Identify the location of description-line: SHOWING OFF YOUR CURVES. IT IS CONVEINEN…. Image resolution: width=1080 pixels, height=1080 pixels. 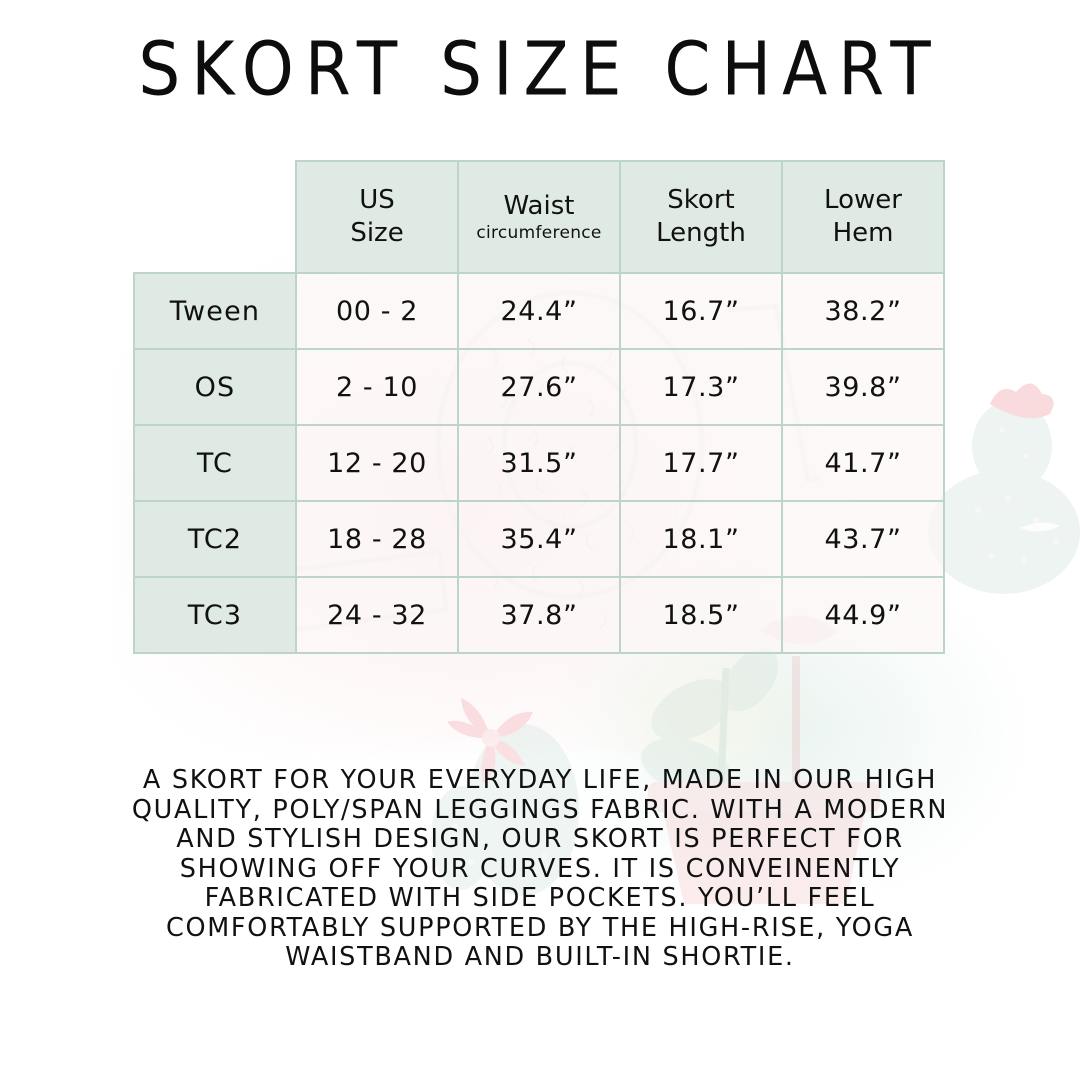
(540, 868).